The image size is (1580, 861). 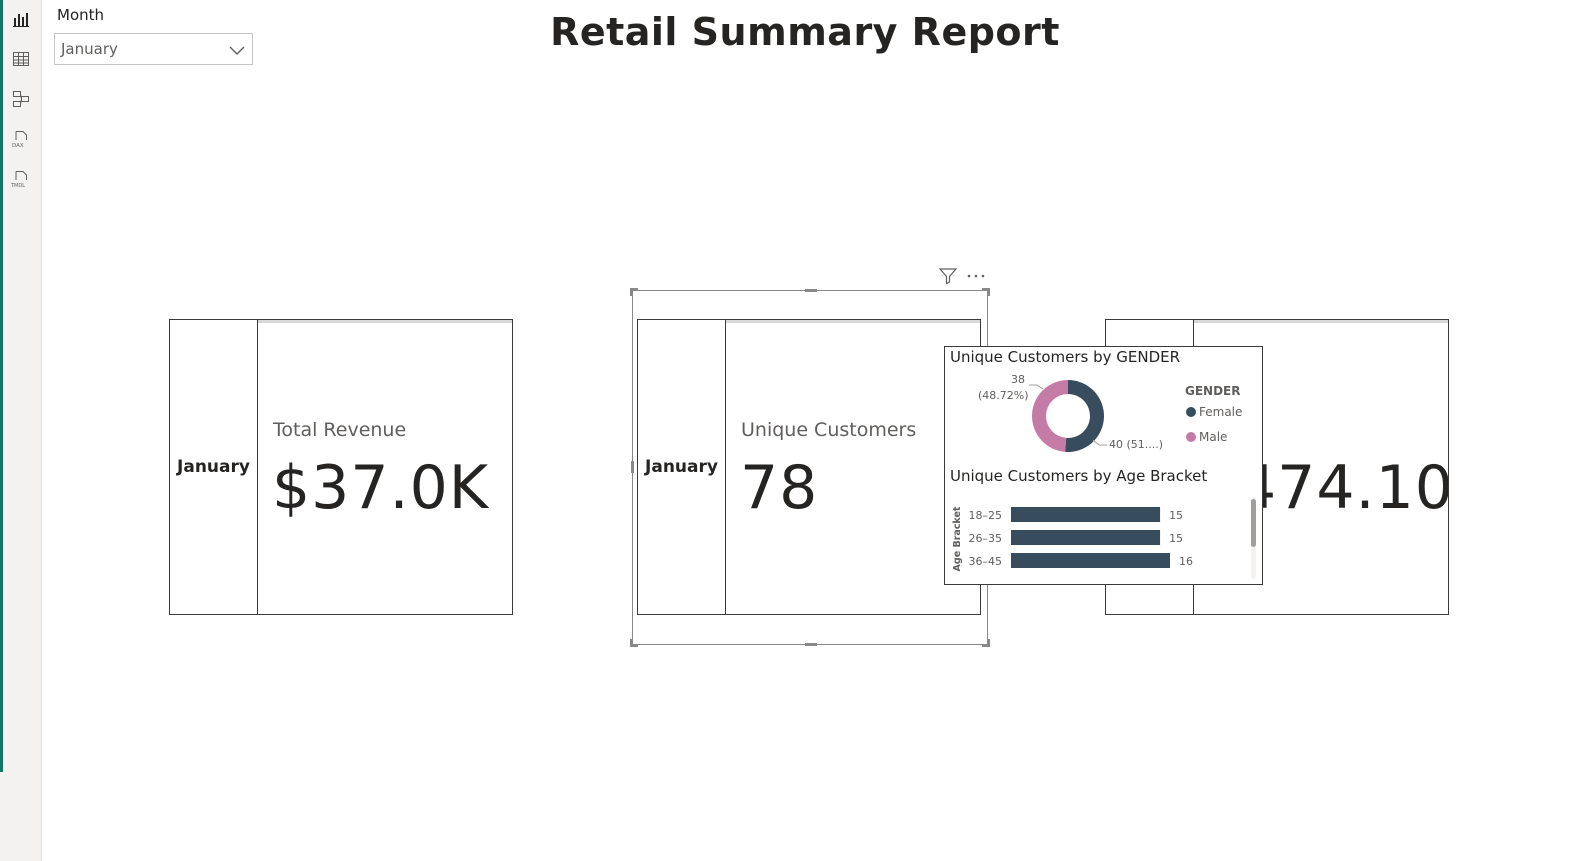 I want to click on donut-data-label-male-pct: (48.72%), so click(x=1003, y=395).